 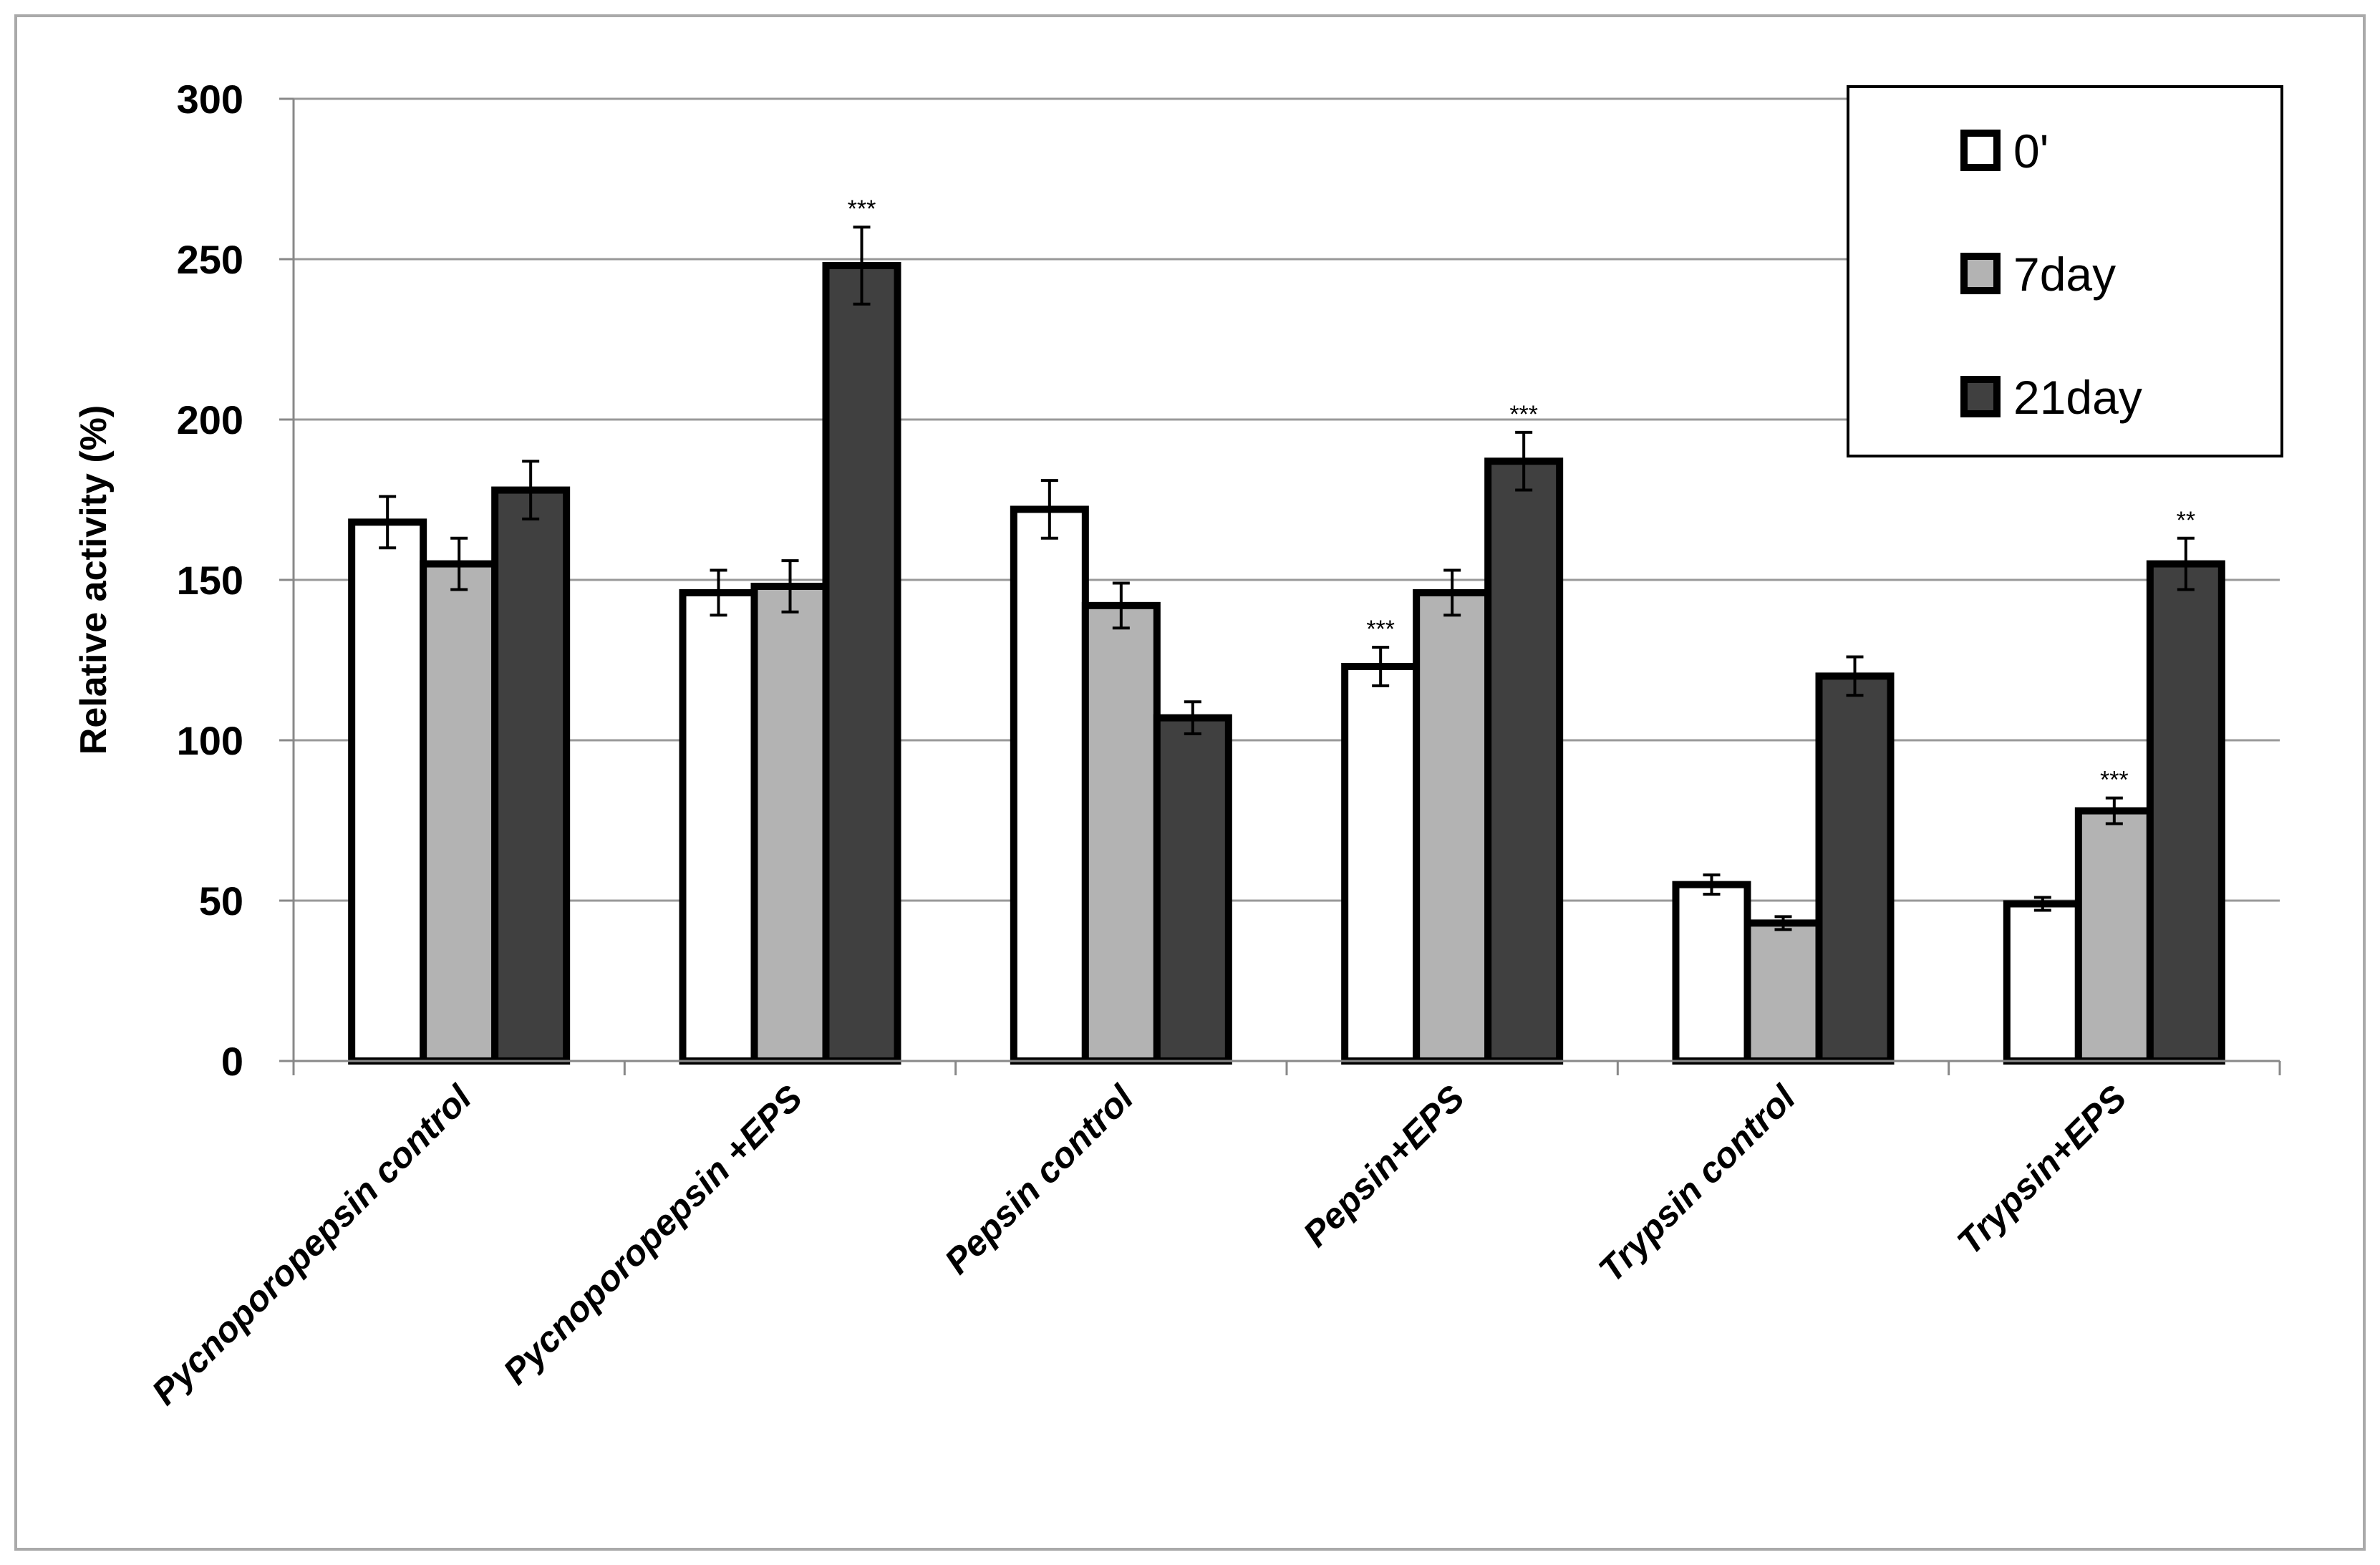 What do you see at coordinates (210, 741) in the screenshot?
I see `y-tick-label: 100` at bounding box center [210, 741].